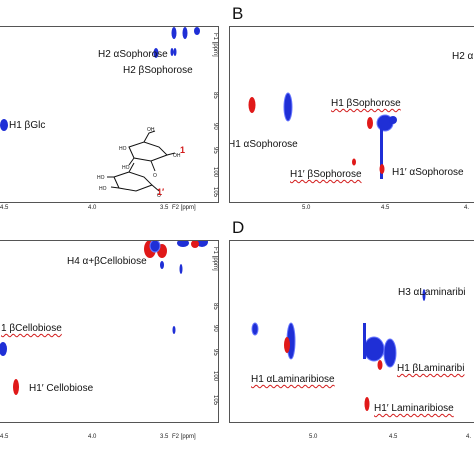  What do you see at coordinates (215, 306) in the screenshot?
I see `f1-tick-c-85: 85` at bounding box center [215, 306].